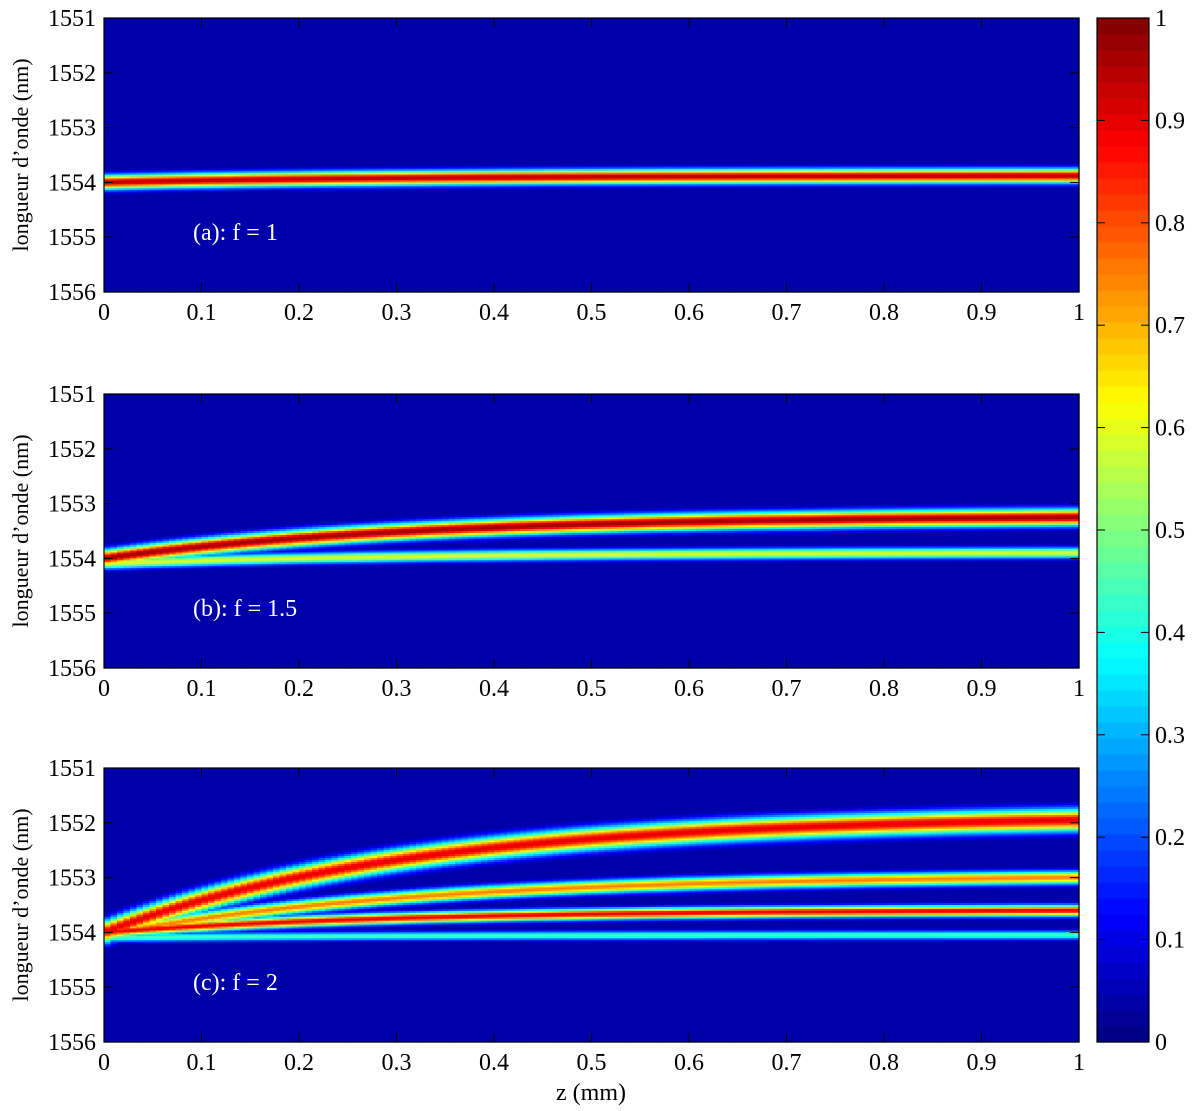 This screenshot has height=1111, width=1203. Describe the element at coordinates (1170, 736) in the screenshot. I see `colorbar-tick-label: 0.3` at that location.